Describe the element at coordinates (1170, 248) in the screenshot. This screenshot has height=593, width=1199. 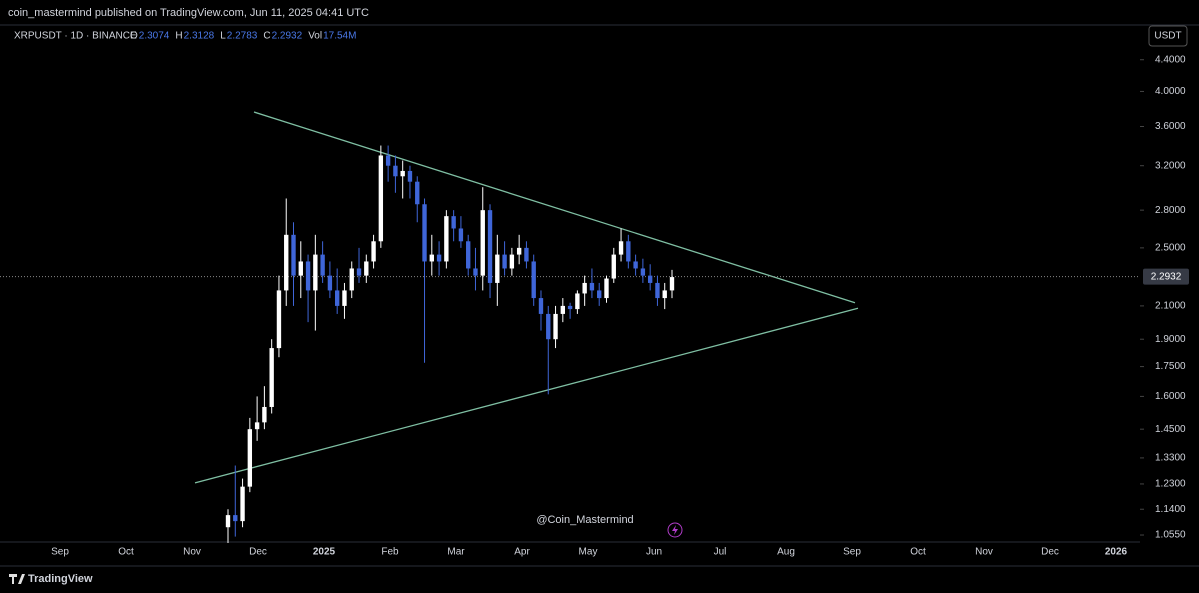
I see `y-tick-label: 2.5000` at that location.